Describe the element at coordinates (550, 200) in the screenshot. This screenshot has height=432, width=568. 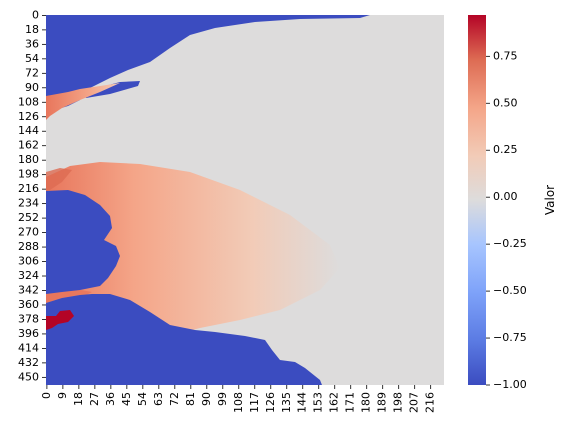
I see `colorbar-label: Valor` at that location.